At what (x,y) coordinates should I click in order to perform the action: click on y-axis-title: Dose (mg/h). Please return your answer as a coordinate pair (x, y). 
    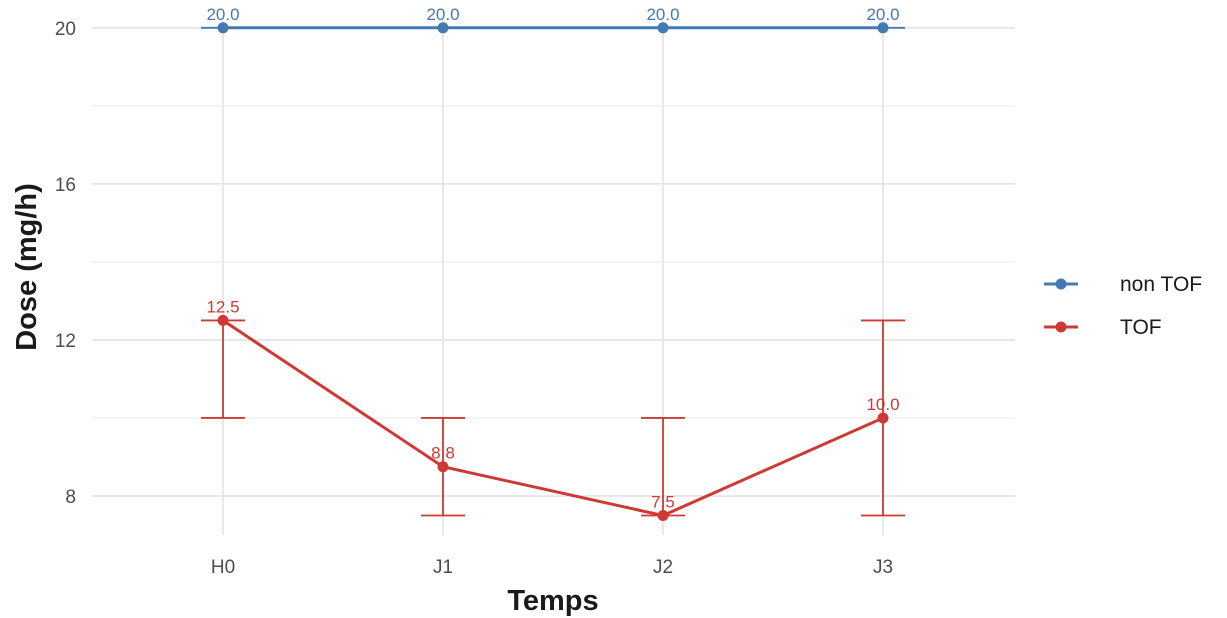
    Looking at the image, I should click on (27, 267).